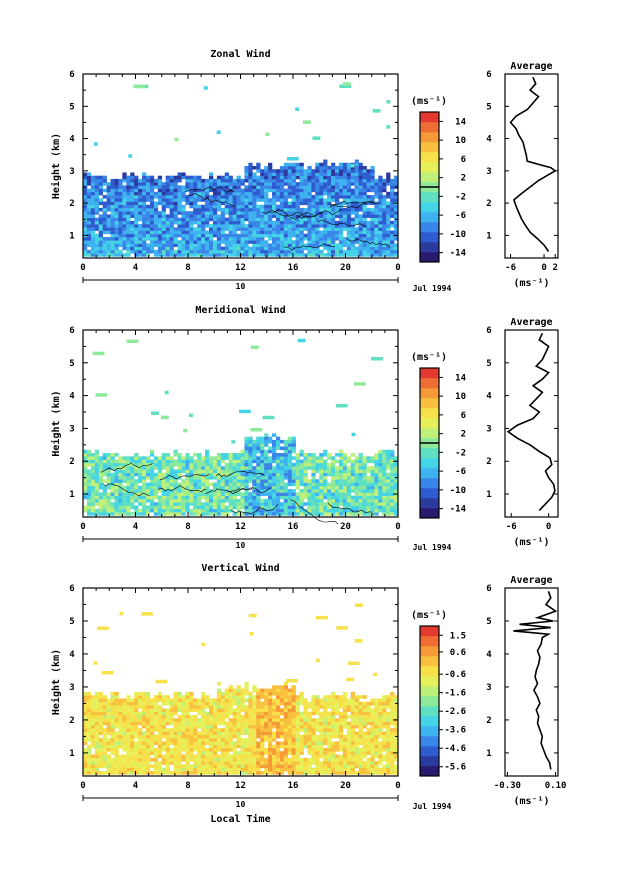 The height and width of the screenshot is (873, 619). What do you see at coordinates (460, 397) in the screenshot?
I see `colorbar-tick-label: 10` at bounding box center [460, 397].